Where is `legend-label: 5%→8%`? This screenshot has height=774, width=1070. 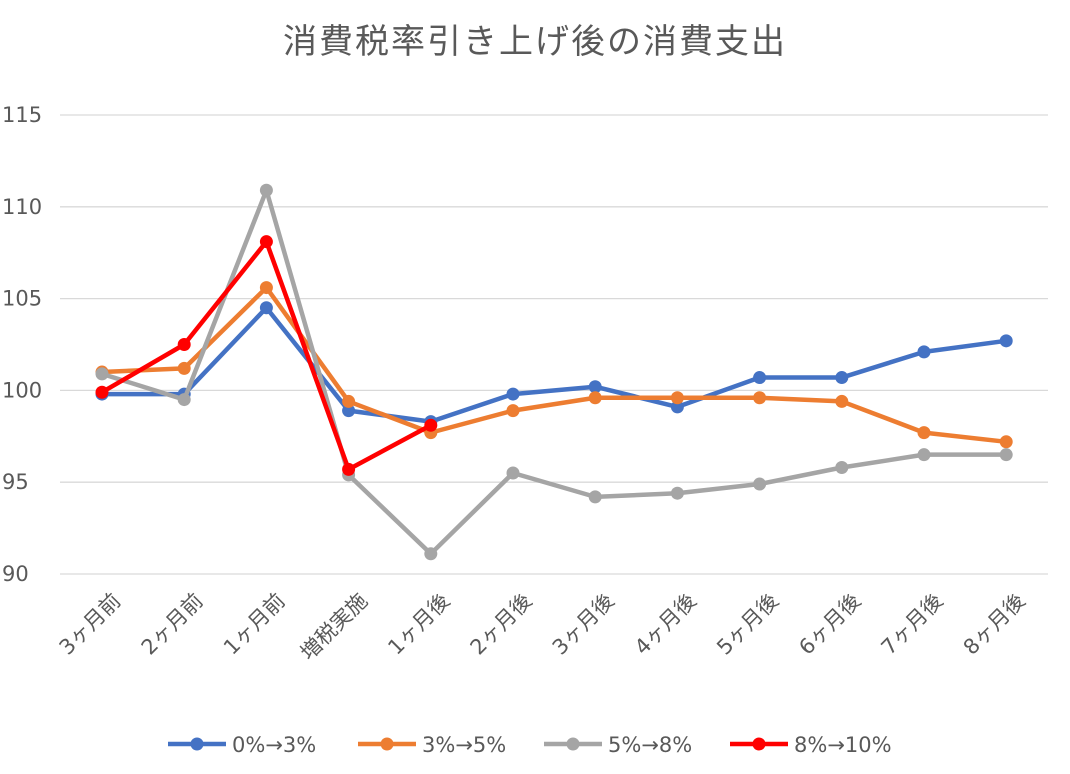 legend-label: 5%→8% is located at coordinates (650, 745).